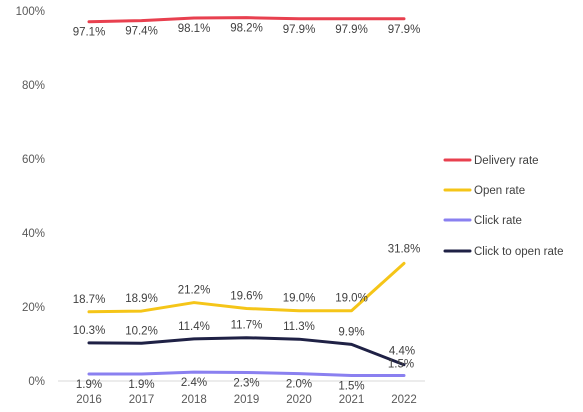 This screenshot has width=583, height=412. Describe the element at coordinates (498, 221) in the screenshot. I see `legend-label: Click rate` at that location.